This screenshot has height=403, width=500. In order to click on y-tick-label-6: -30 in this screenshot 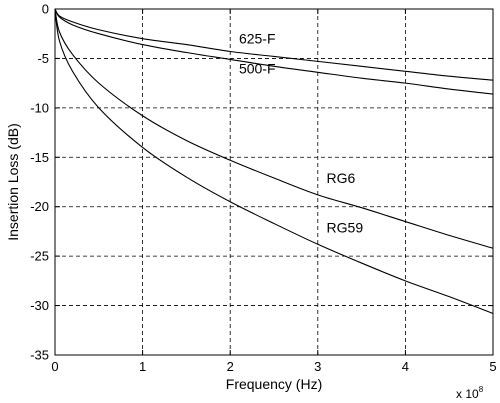, I will do `click(39, 305)`.